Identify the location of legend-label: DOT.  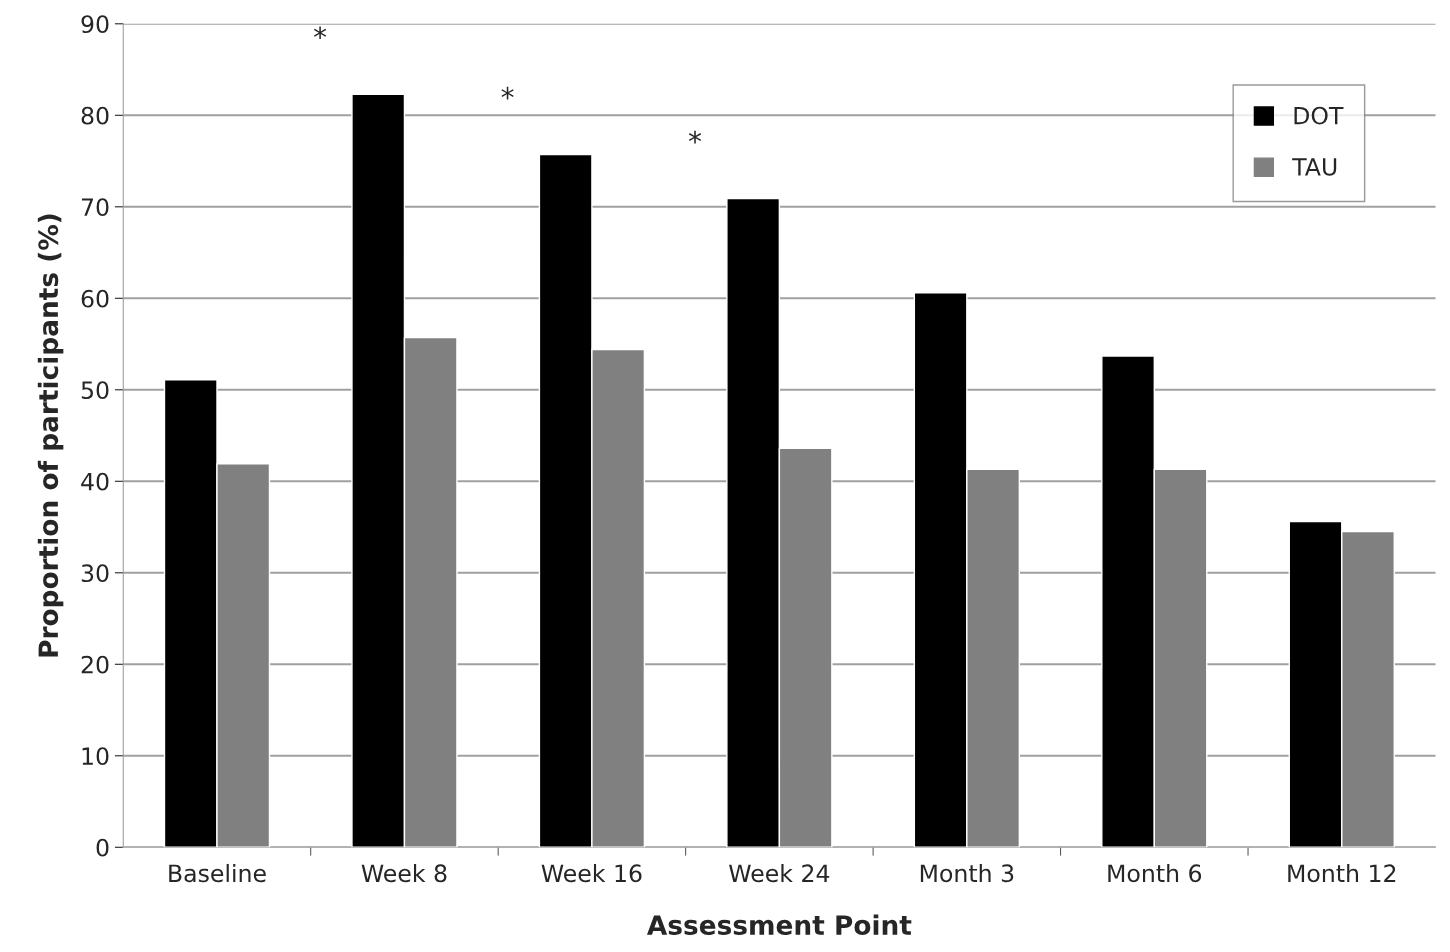
(1319, 115).